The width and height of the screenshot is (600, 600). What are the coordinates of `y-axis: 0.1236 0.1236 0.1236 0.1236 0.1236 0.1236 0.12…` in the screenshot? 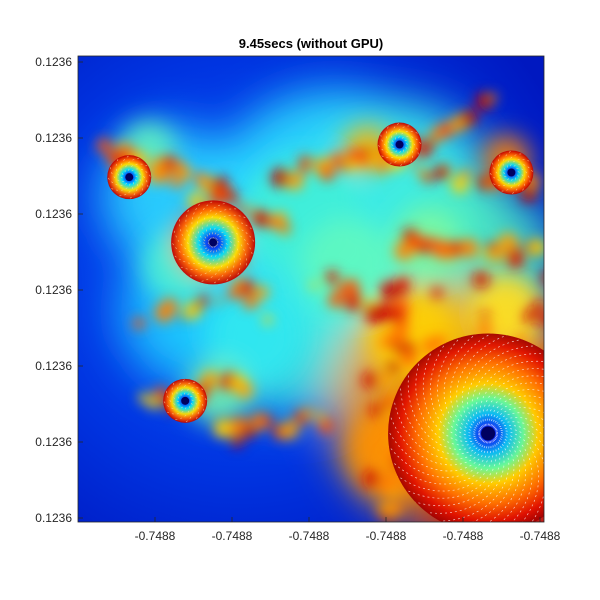 It's located at (59, 290).